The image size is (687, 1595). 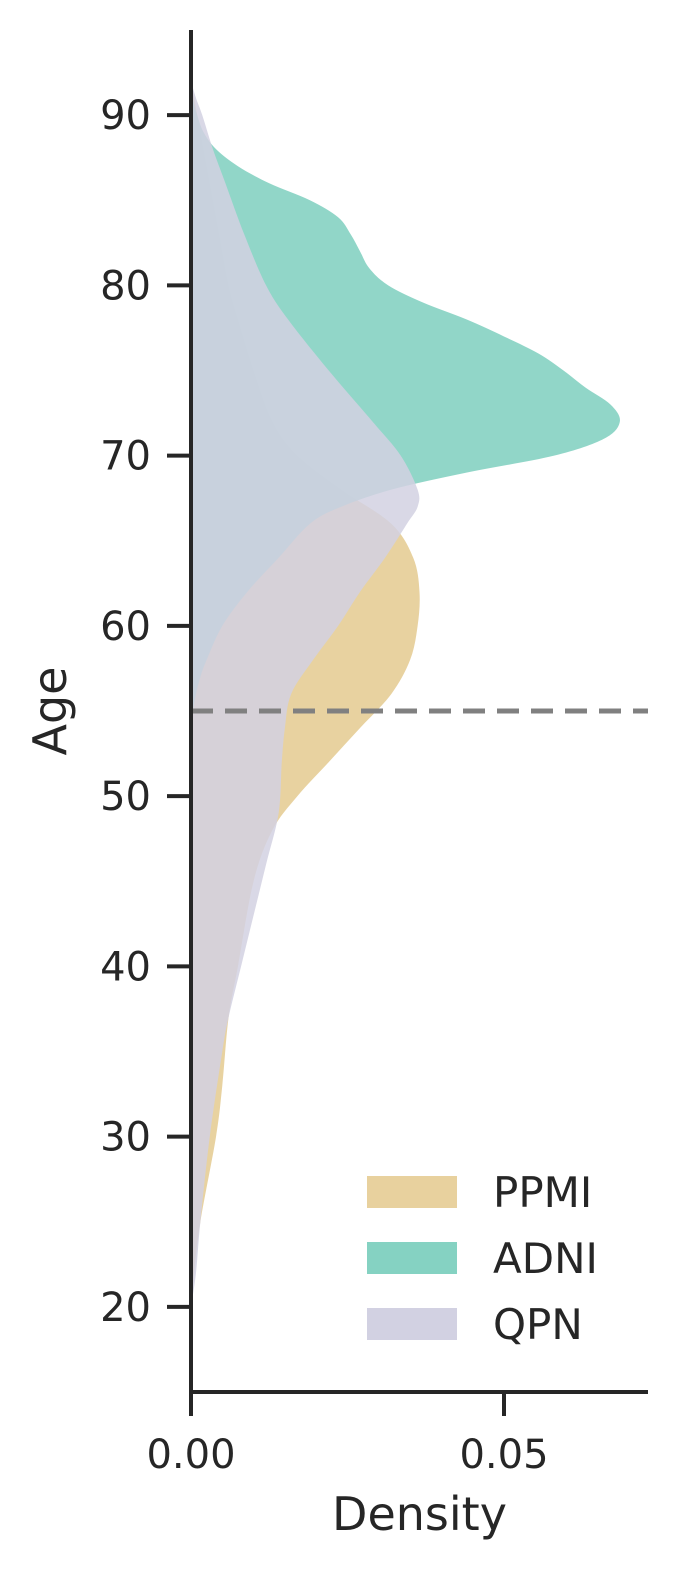 I want to click on legend-label-qpn: QPN, so click(x=538, y=1324).